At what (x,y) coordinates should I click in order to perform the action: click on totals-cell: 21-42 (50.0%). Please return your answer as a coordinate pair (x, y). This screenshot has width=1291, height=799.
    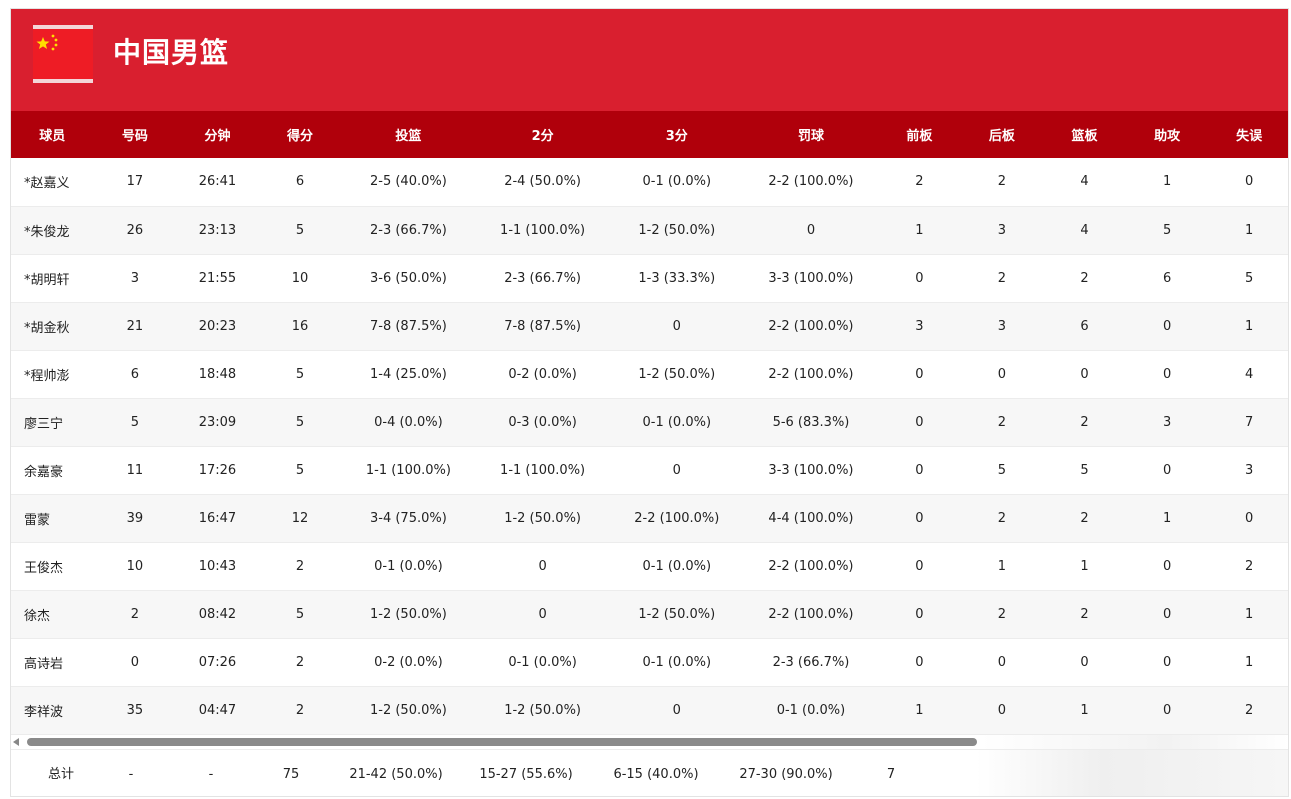
    Looking at the image, I should click on (396, 774).